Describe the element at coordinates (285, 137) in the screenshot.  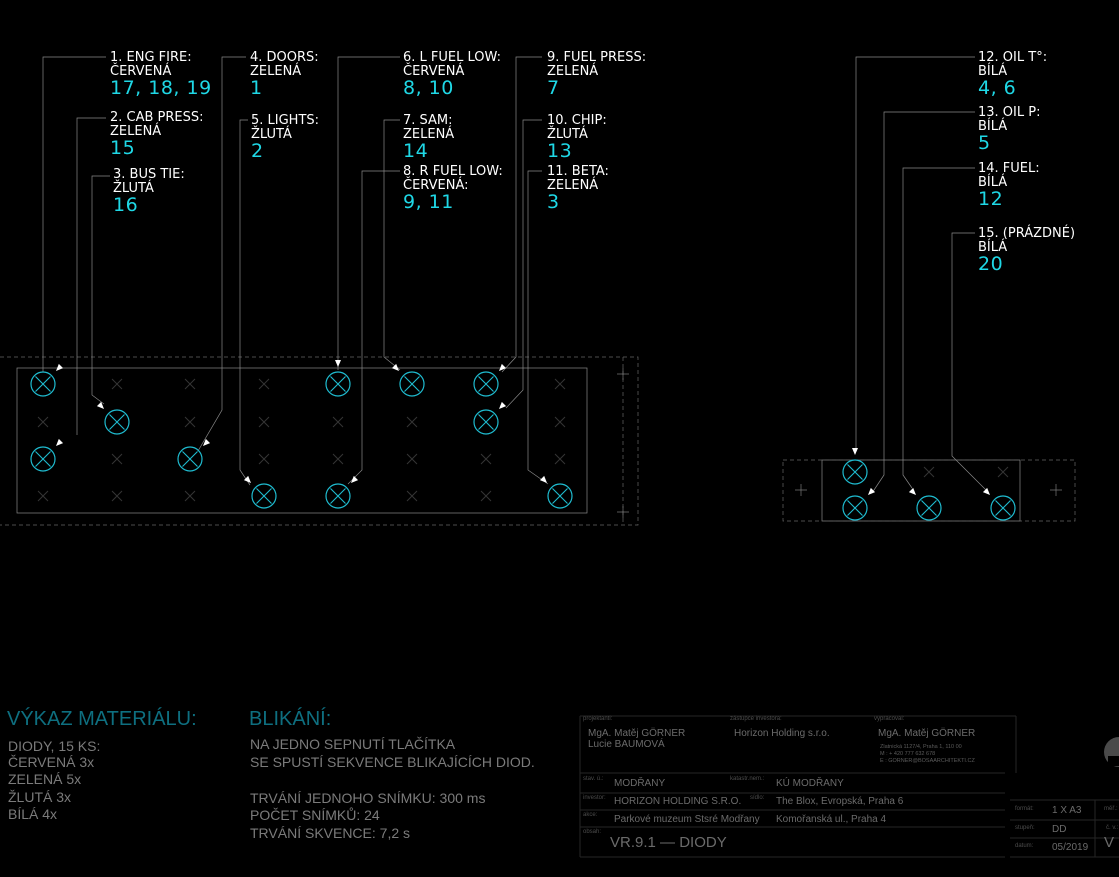
I see `label-5-lights: 5. LIGHTS: ŽLUTÁ 2` at that location.